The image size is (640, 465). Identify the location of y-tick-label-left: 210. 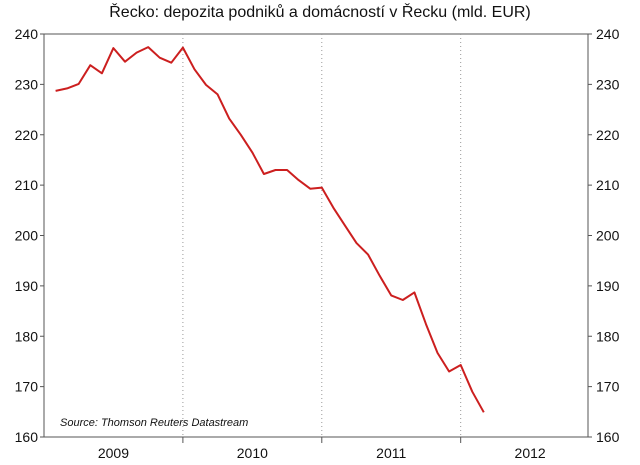
(27, 185).